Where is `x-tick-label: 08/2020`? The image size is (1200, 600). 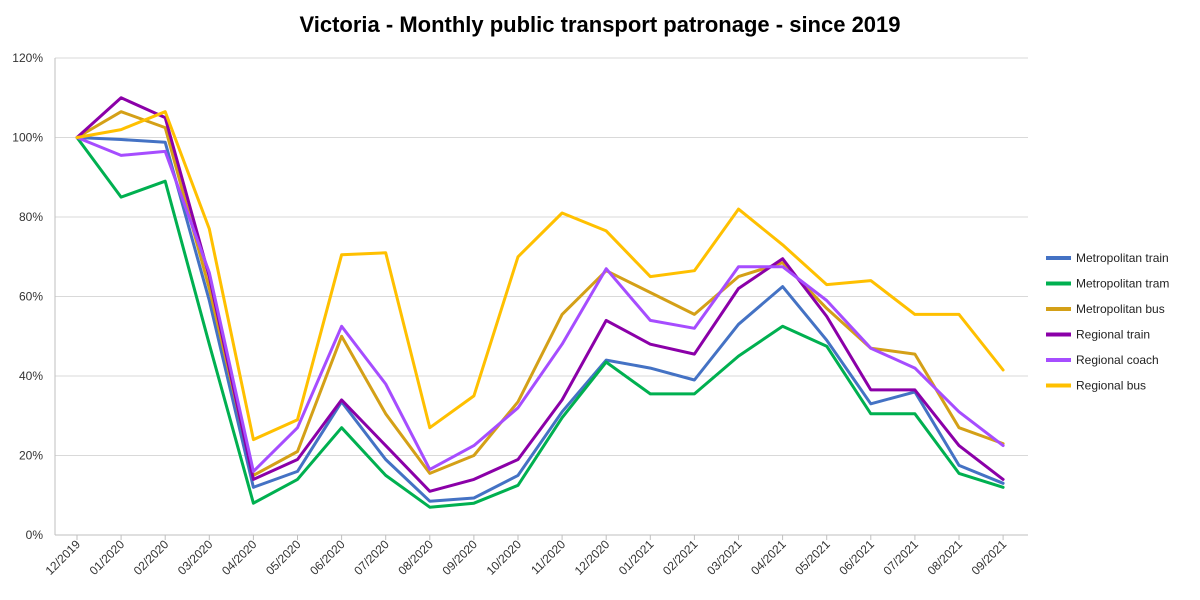
x-tick-label: 08/2020 is located at coordinates (415, 557).